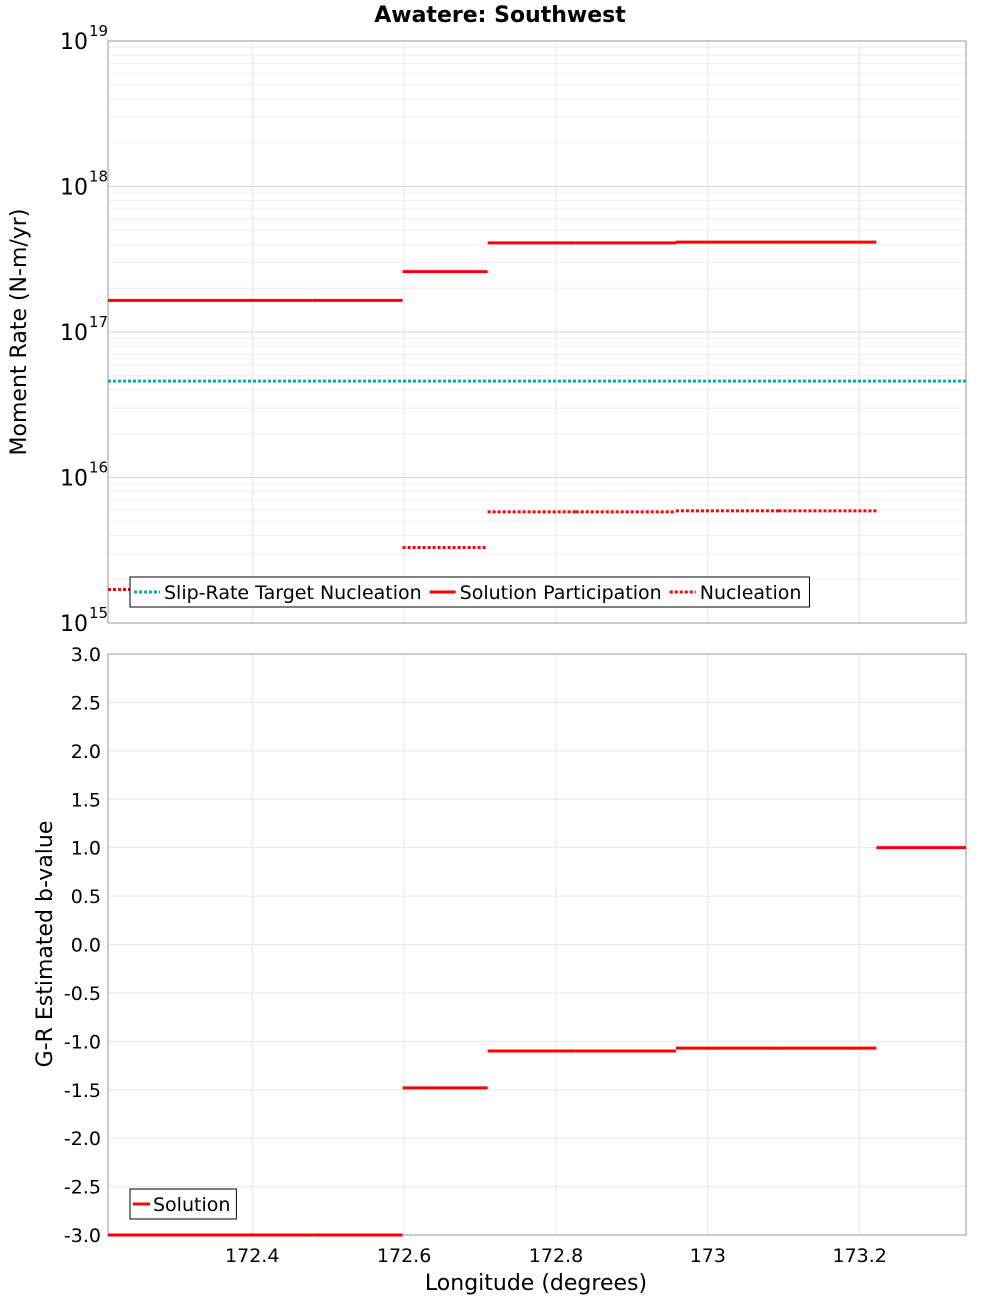 The width and height of the screenshot is (1000, 1300). I want to click on y-tick-label: -1.0, so click(82, 1042).